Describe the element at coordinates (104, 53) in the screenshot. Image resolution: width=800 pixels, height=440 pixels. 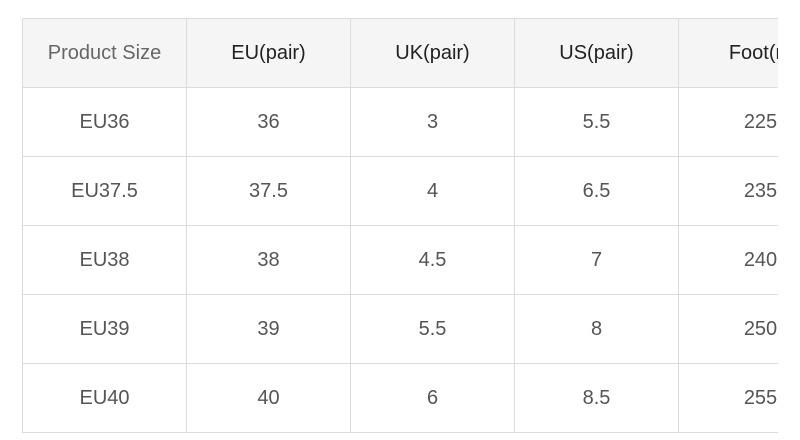
I see `header-cell: Product Size` at that location.